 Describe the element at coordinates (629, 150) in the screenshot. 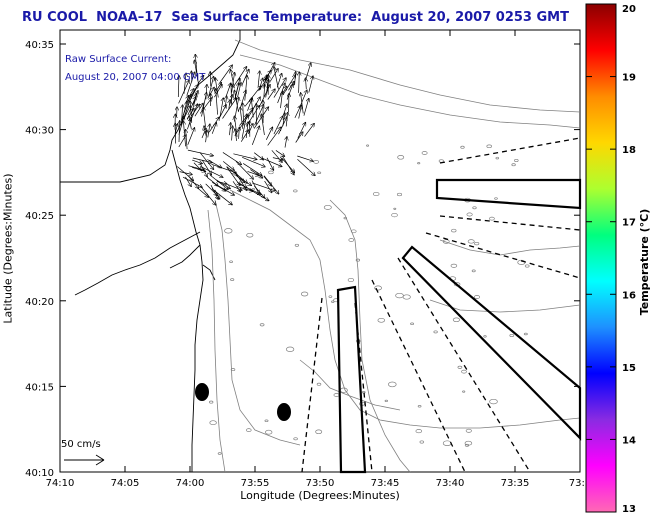

I see `colorbar-tick-label: 18` at that location.